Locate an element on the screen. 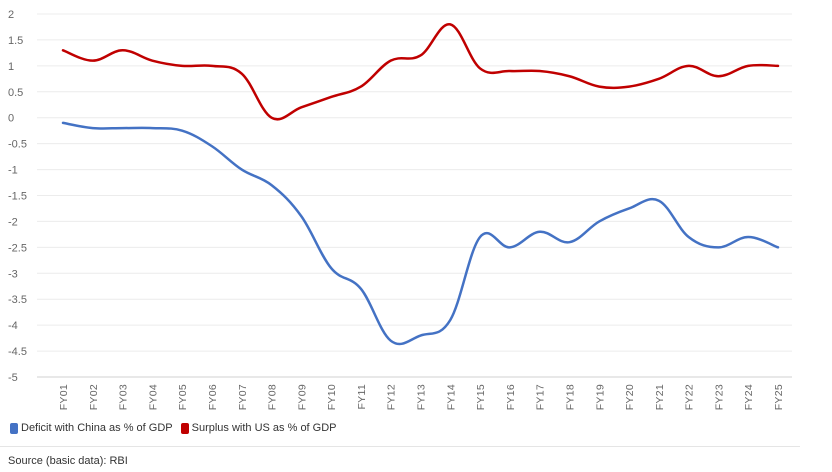 Image resolution: width=832 pixels, height=472 pixels. legend-label-china: Deficit with China as % of GDP is located at coordinates (97, 428).